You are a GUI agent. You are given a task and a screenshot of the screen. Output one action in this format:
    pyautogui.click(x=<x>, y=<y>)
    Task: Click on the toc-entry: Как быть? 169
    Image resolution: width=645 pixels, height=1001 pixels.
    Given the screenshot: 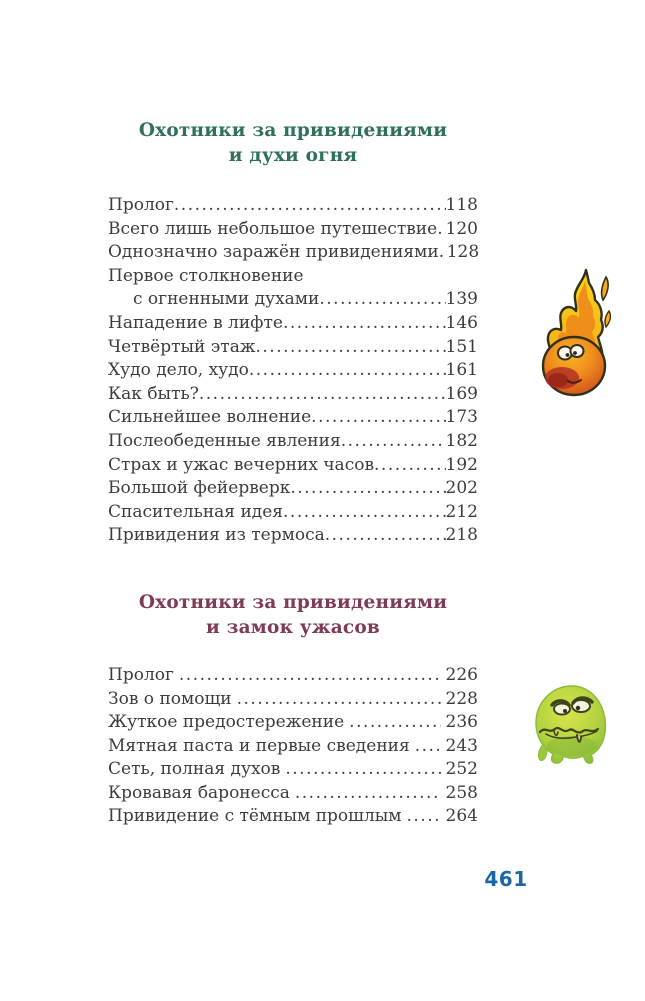 What is the action you would take?
    pyautogui.click(x=293, y=395)
    